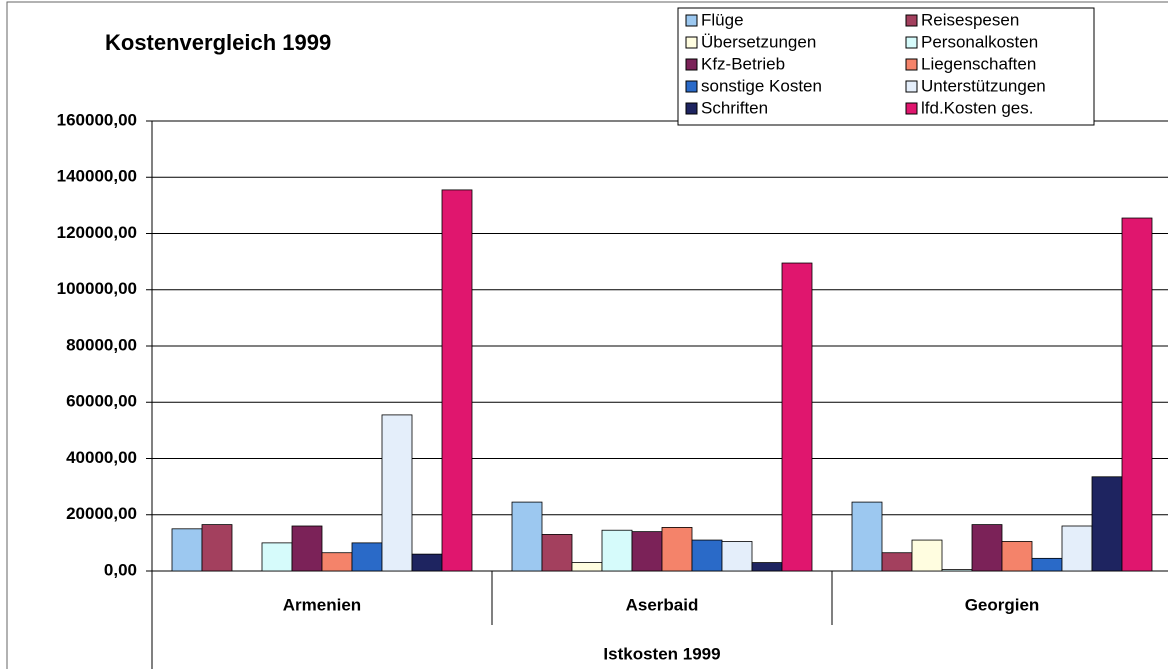 The height and width of the screenshot is (669, 1168). I want to click on x-tick-label: Armenien, so click(322, 604).